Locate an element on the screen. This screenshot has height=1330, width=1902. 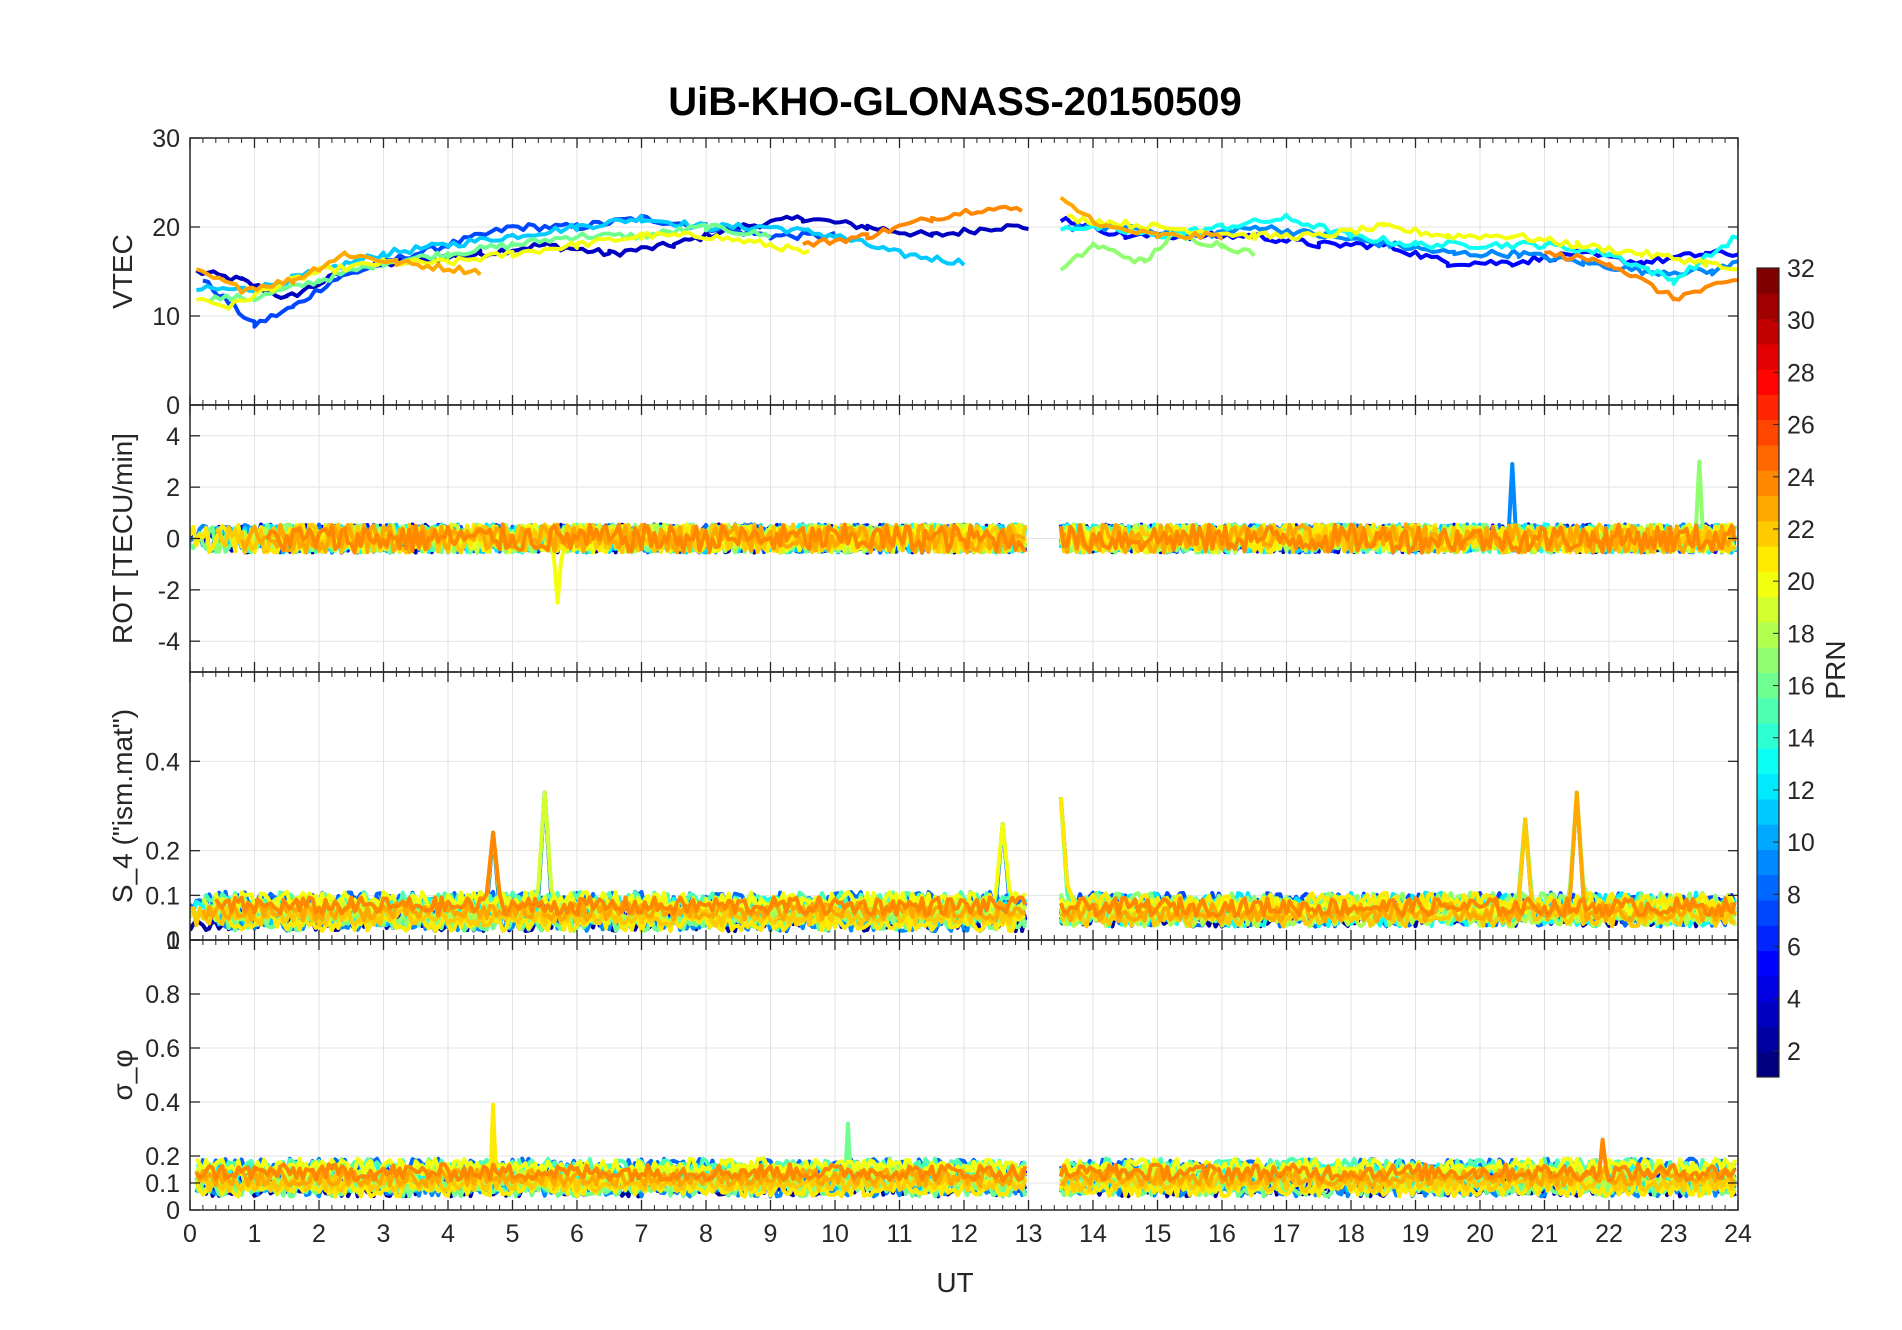
y-axis-label: σ_φ is located at coordinates (122, 1074).